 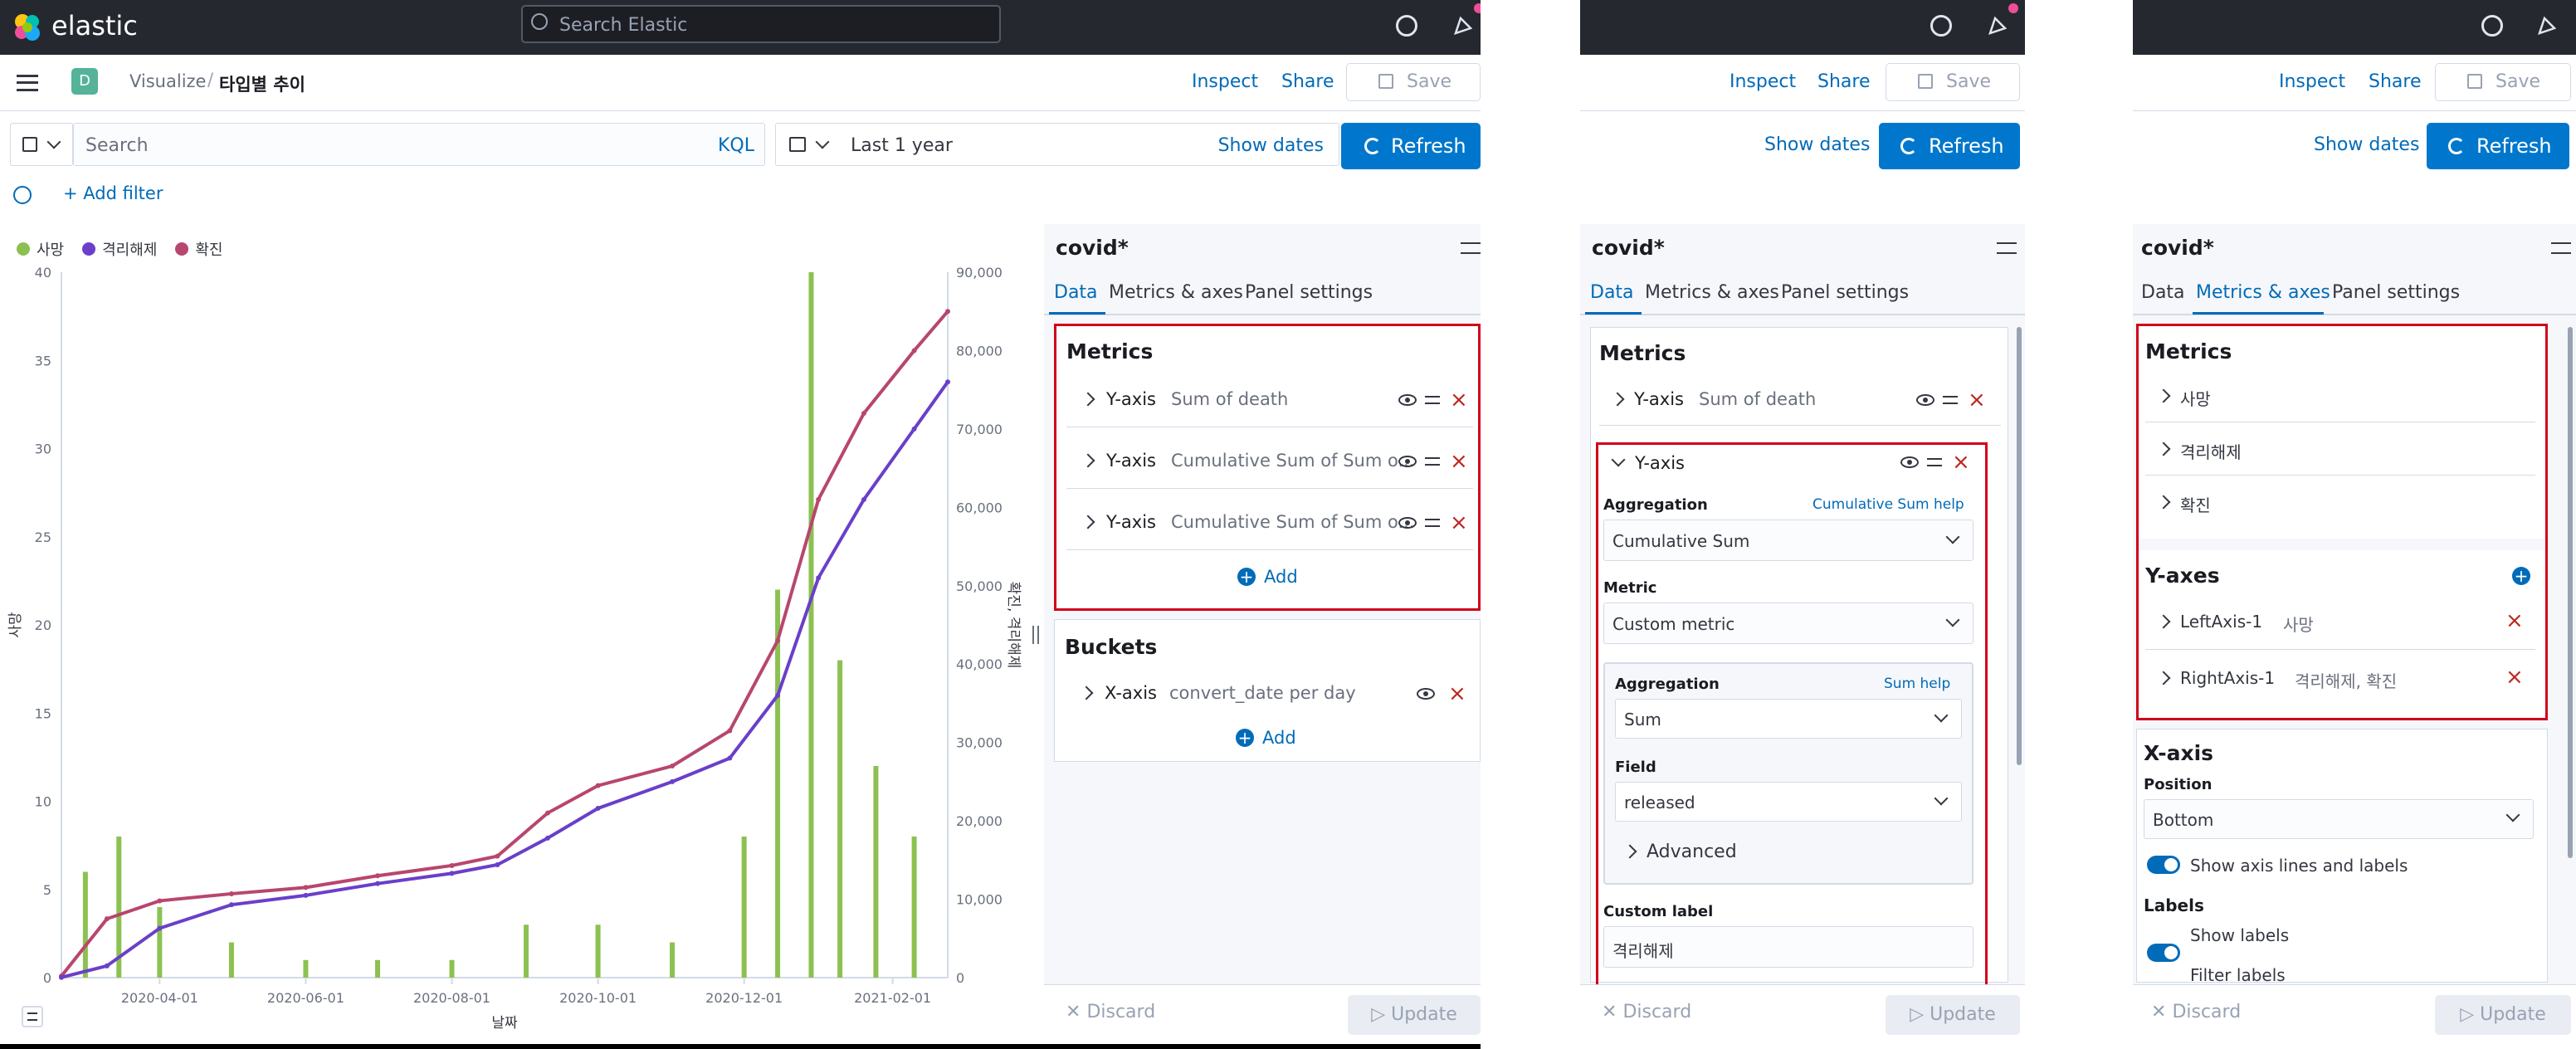 What do you see at coordinates (168, 81) in the screenshot?
I see `breadcrumb-parent: Visualize` at bounding box center [168, 81].